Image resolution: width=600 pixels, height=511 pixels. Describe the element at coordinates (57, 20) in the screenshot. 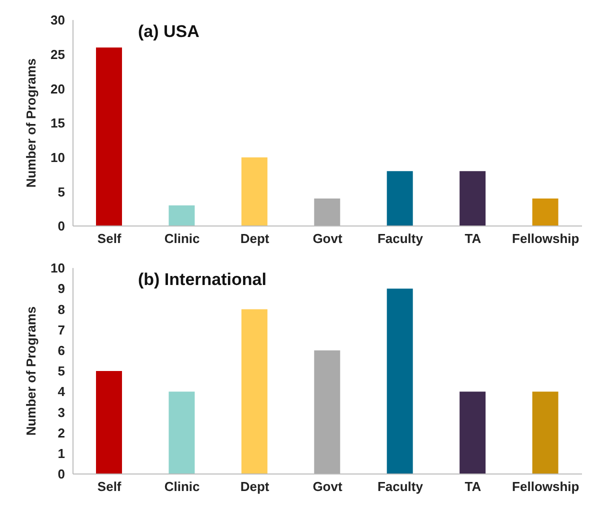

I see `y-tick-label: 30` at that location.